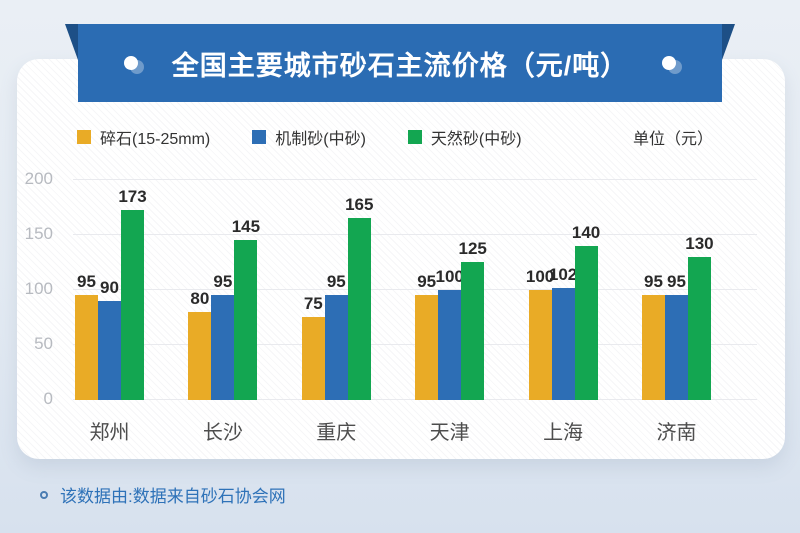  What do you see at coordinates (395, 137) in the screenshot?
I see `legend: 碎石(15-25mm) 机制砂(中砂) 天然砂(中砂) 单位（元）` at bounding box center [395, 137].